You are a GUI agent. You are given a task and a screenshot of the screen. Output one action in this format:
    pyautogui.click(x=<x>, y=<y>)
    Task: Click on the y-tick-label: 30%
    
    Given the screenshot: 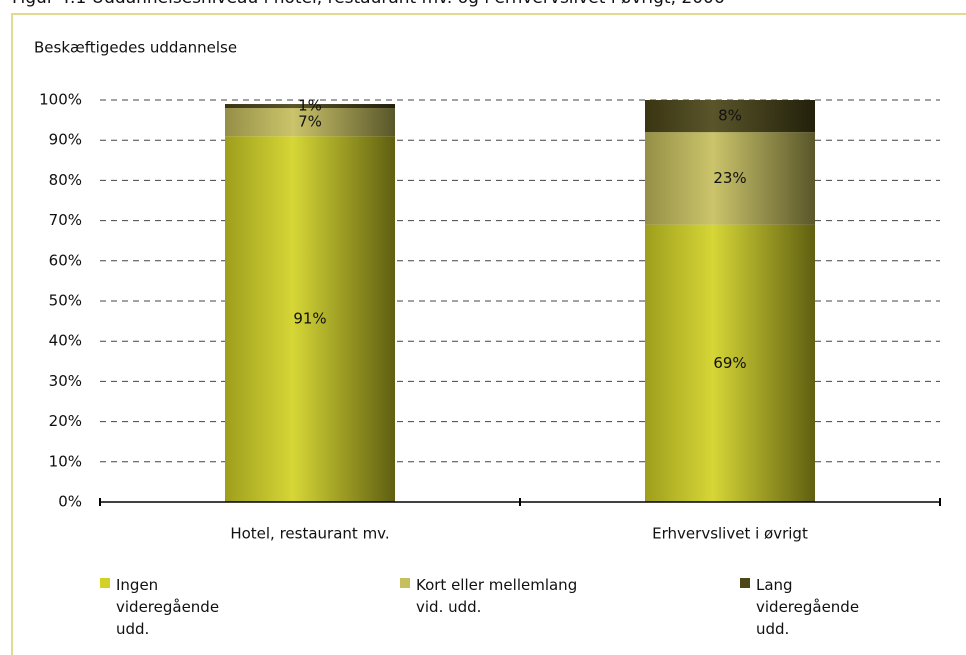 What is the action you would take?
    pyautogui.click(x=65, y=381)
    